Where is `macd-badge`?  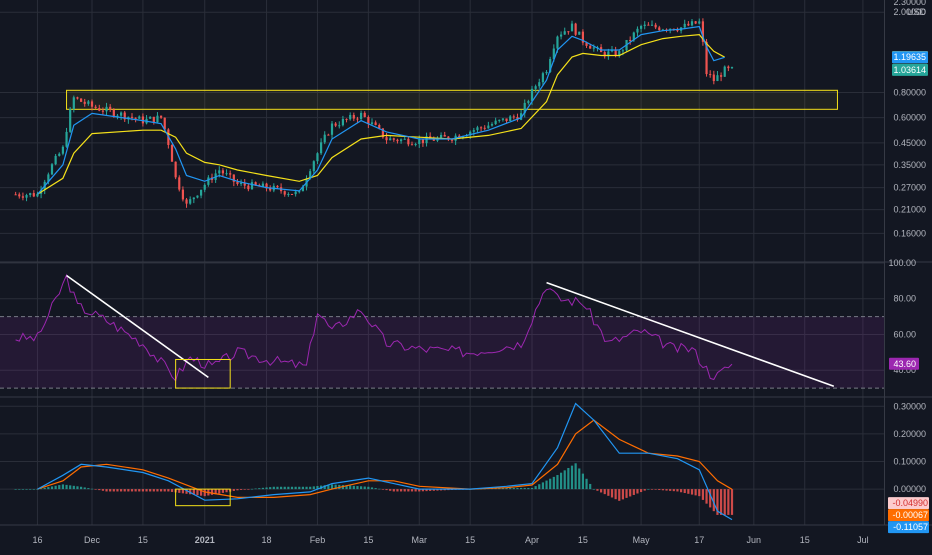
macd-badge is located at coordinates (908, 515).